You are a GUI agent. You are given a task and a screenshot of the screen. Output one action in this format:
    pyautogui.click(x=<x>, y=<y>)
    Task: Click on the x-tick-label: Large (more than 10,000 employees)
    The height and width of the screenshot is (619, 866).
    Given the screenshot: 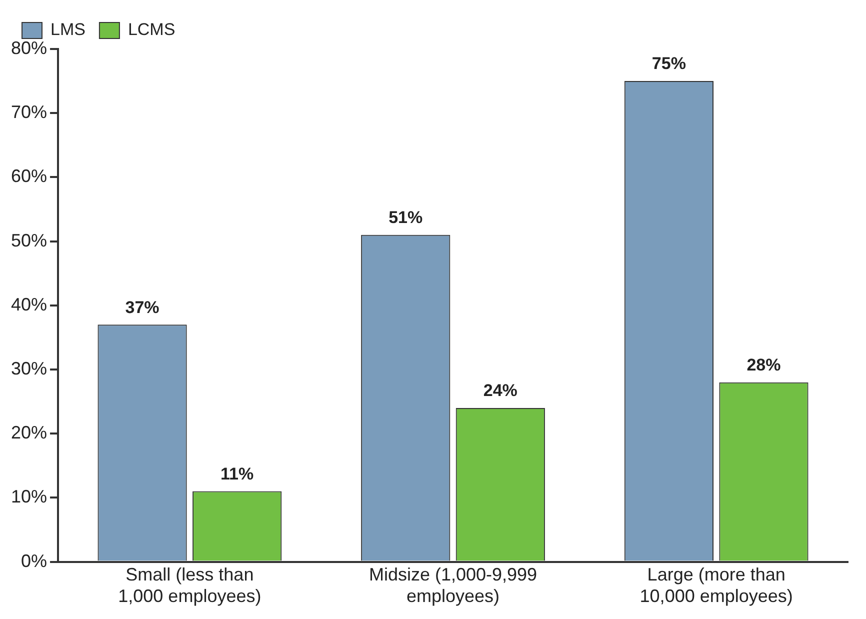 What is the action you would take?
    pyautogui.click(x=716, y=585)
    